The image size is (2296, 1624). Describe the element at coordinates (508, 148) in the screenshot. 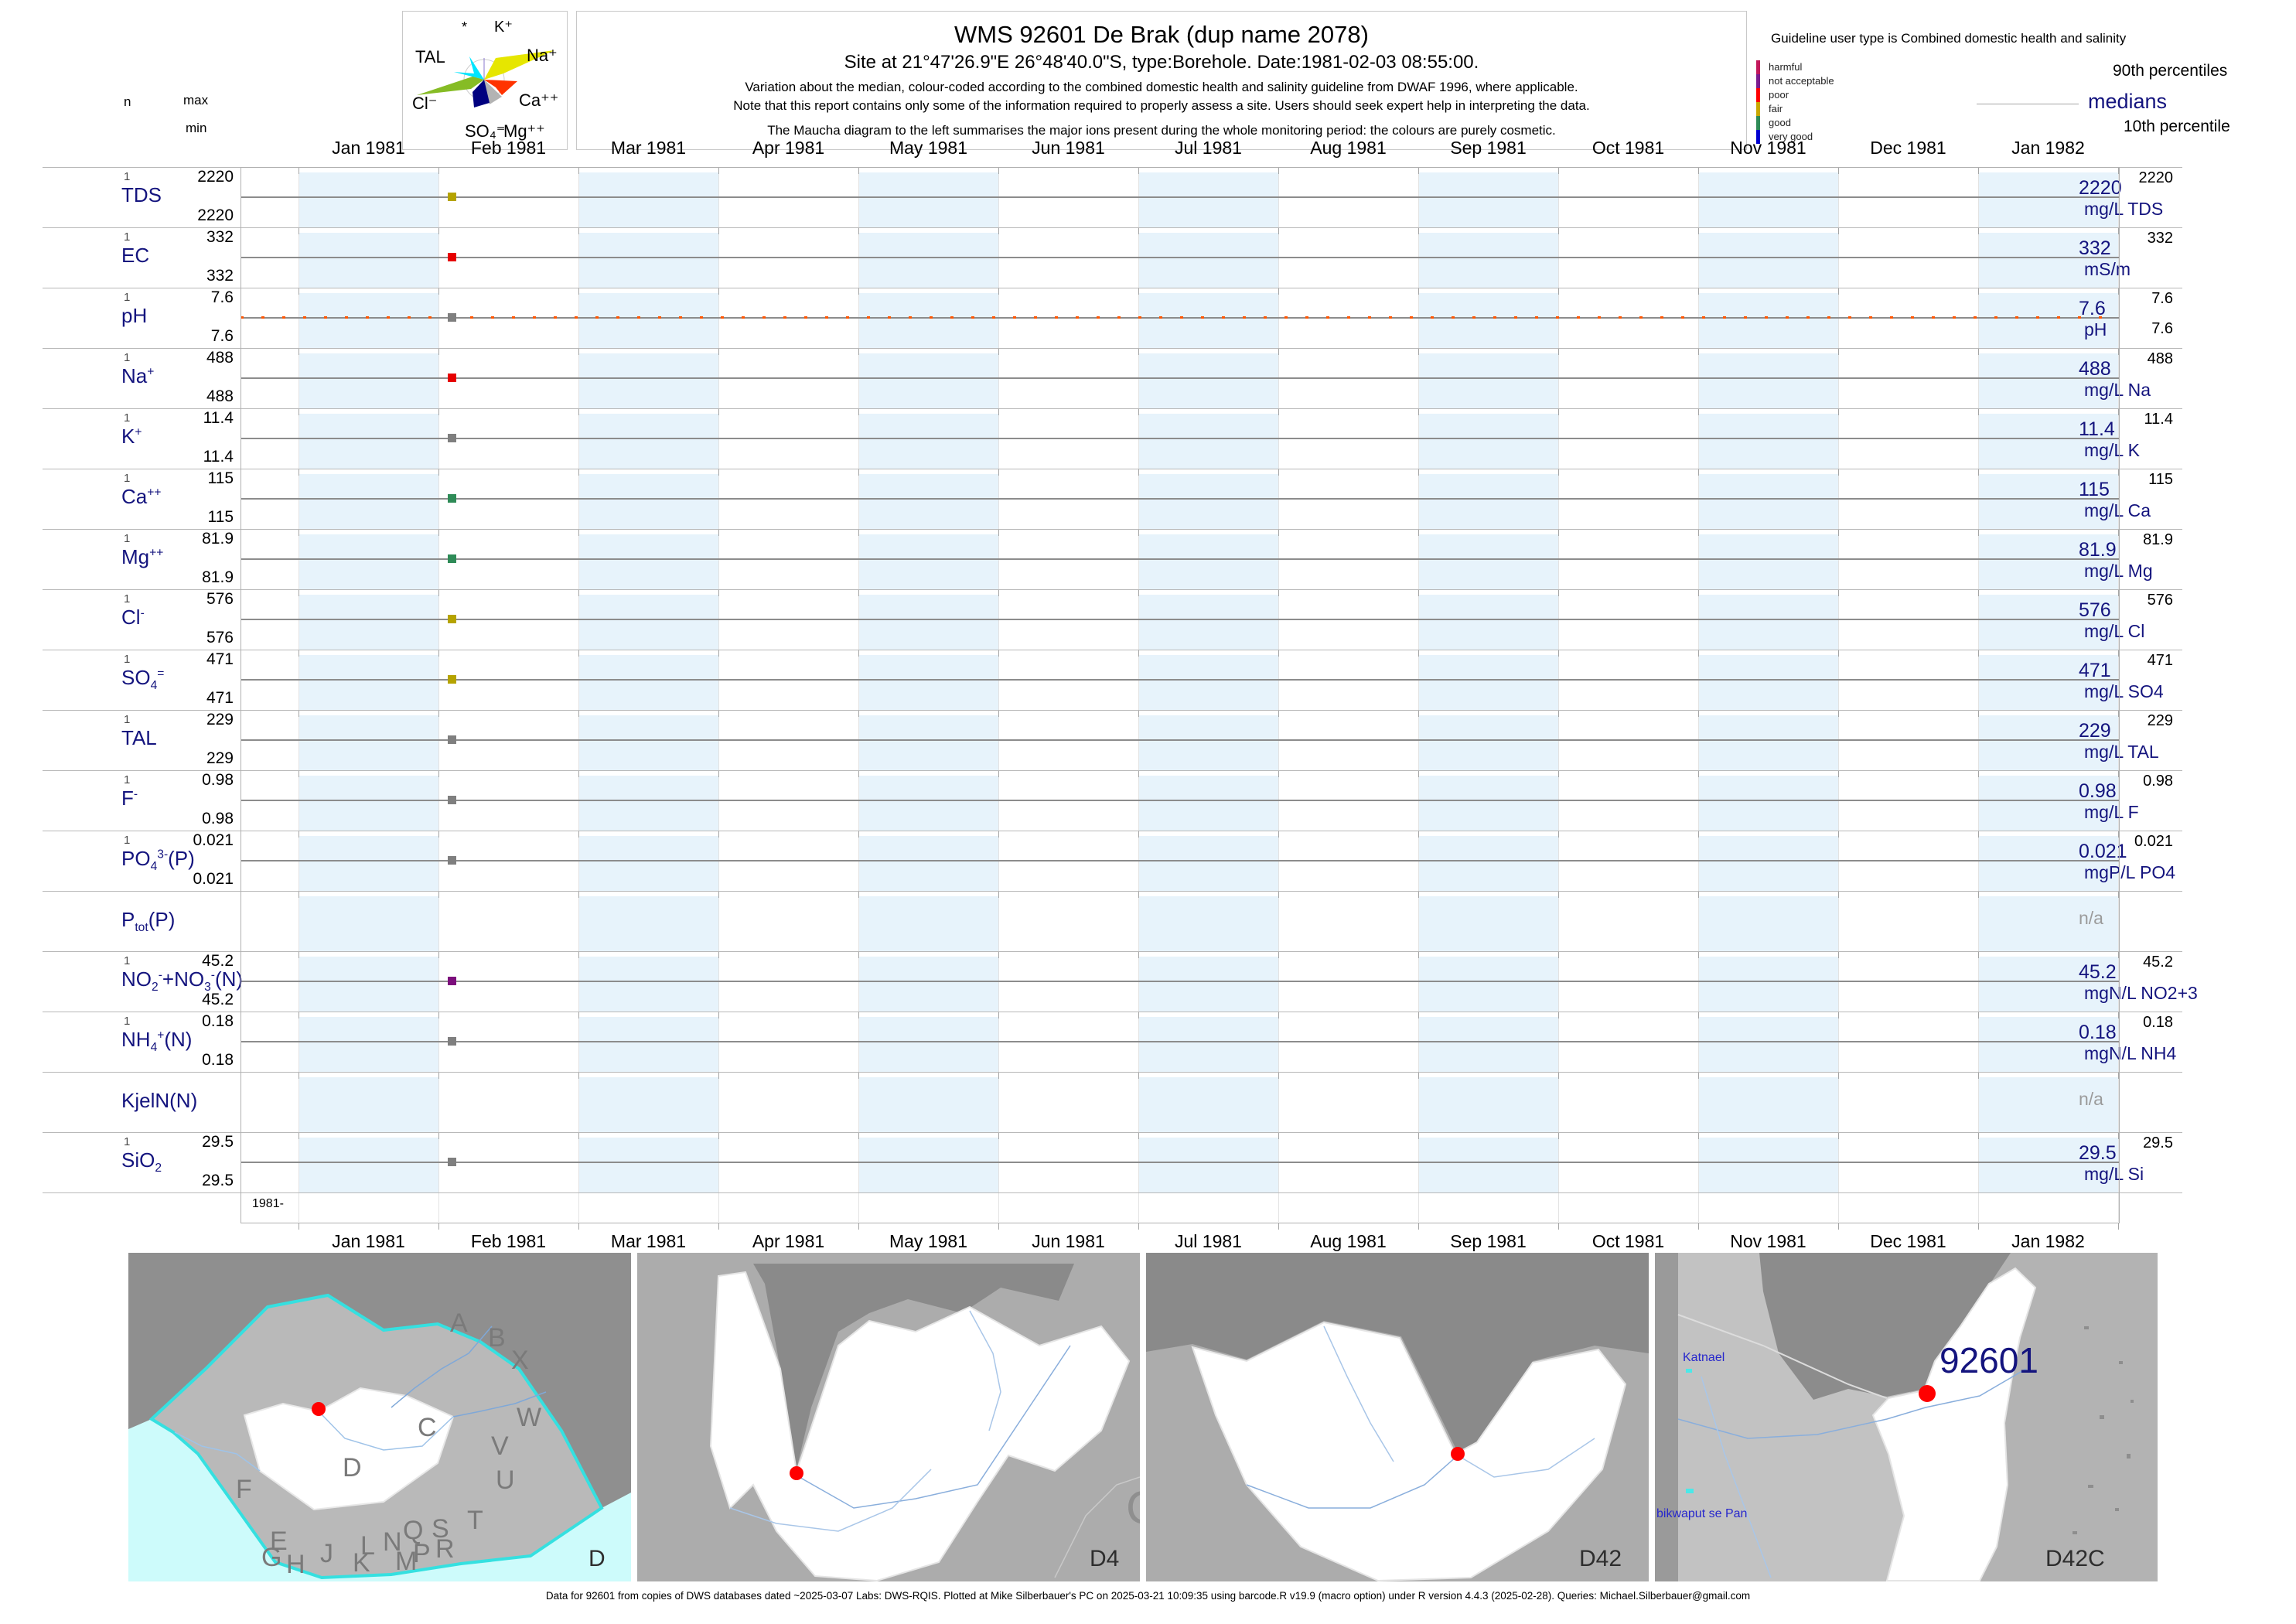

I see `month-label-top: Feb 1981` at that location.